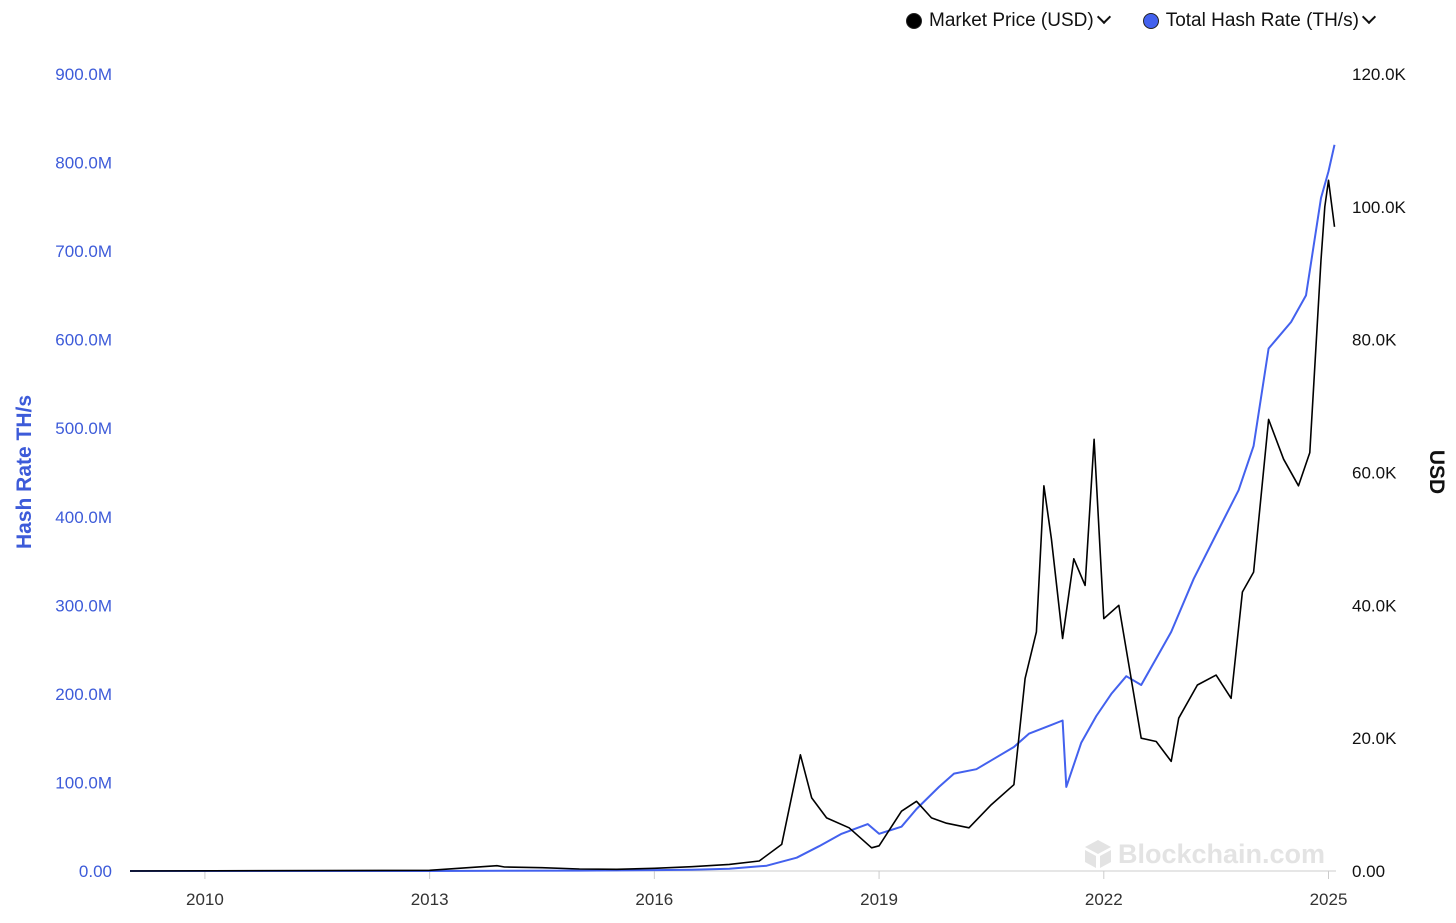  What do you see at coordinates (83, 782) in the screenshot?
I see `left-tick-label: 100.0M` at bounding box center [83, 782].